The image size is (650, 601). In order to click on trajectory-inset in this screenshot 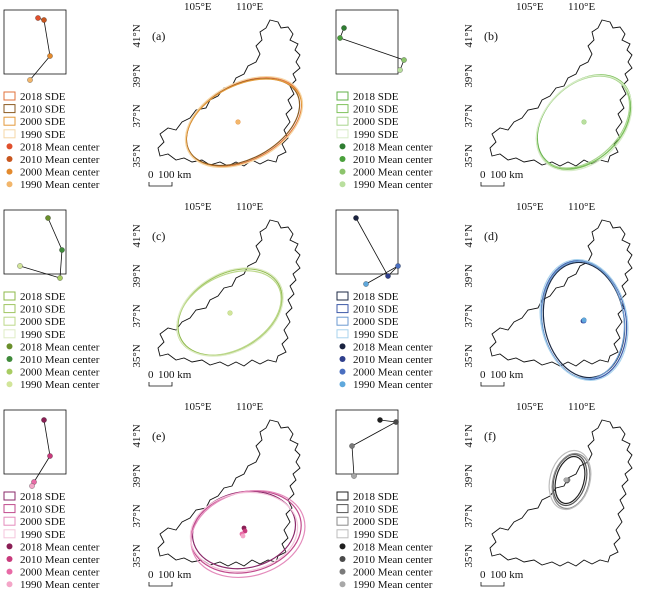, I will do `click(35, 245)`.